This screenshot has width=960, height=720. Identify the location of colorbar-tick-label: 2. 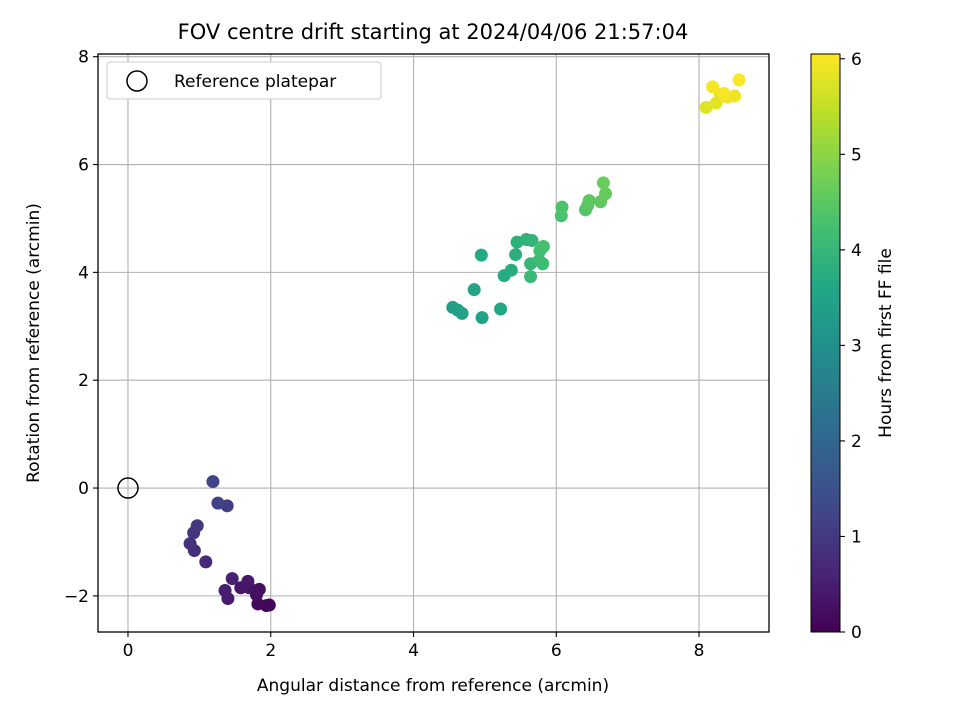
(856, 442).